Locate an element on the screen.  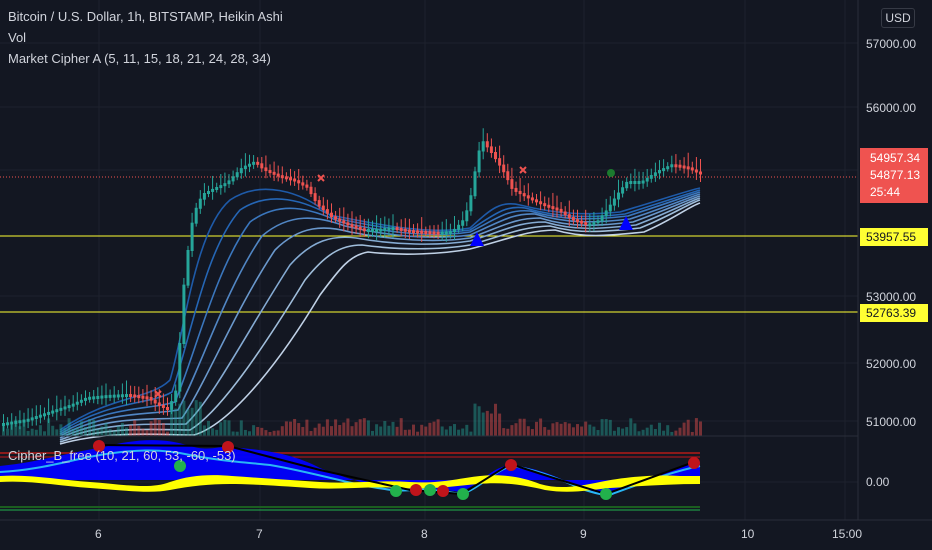
osc-yellow-wave is located at coordinates (350, 483).